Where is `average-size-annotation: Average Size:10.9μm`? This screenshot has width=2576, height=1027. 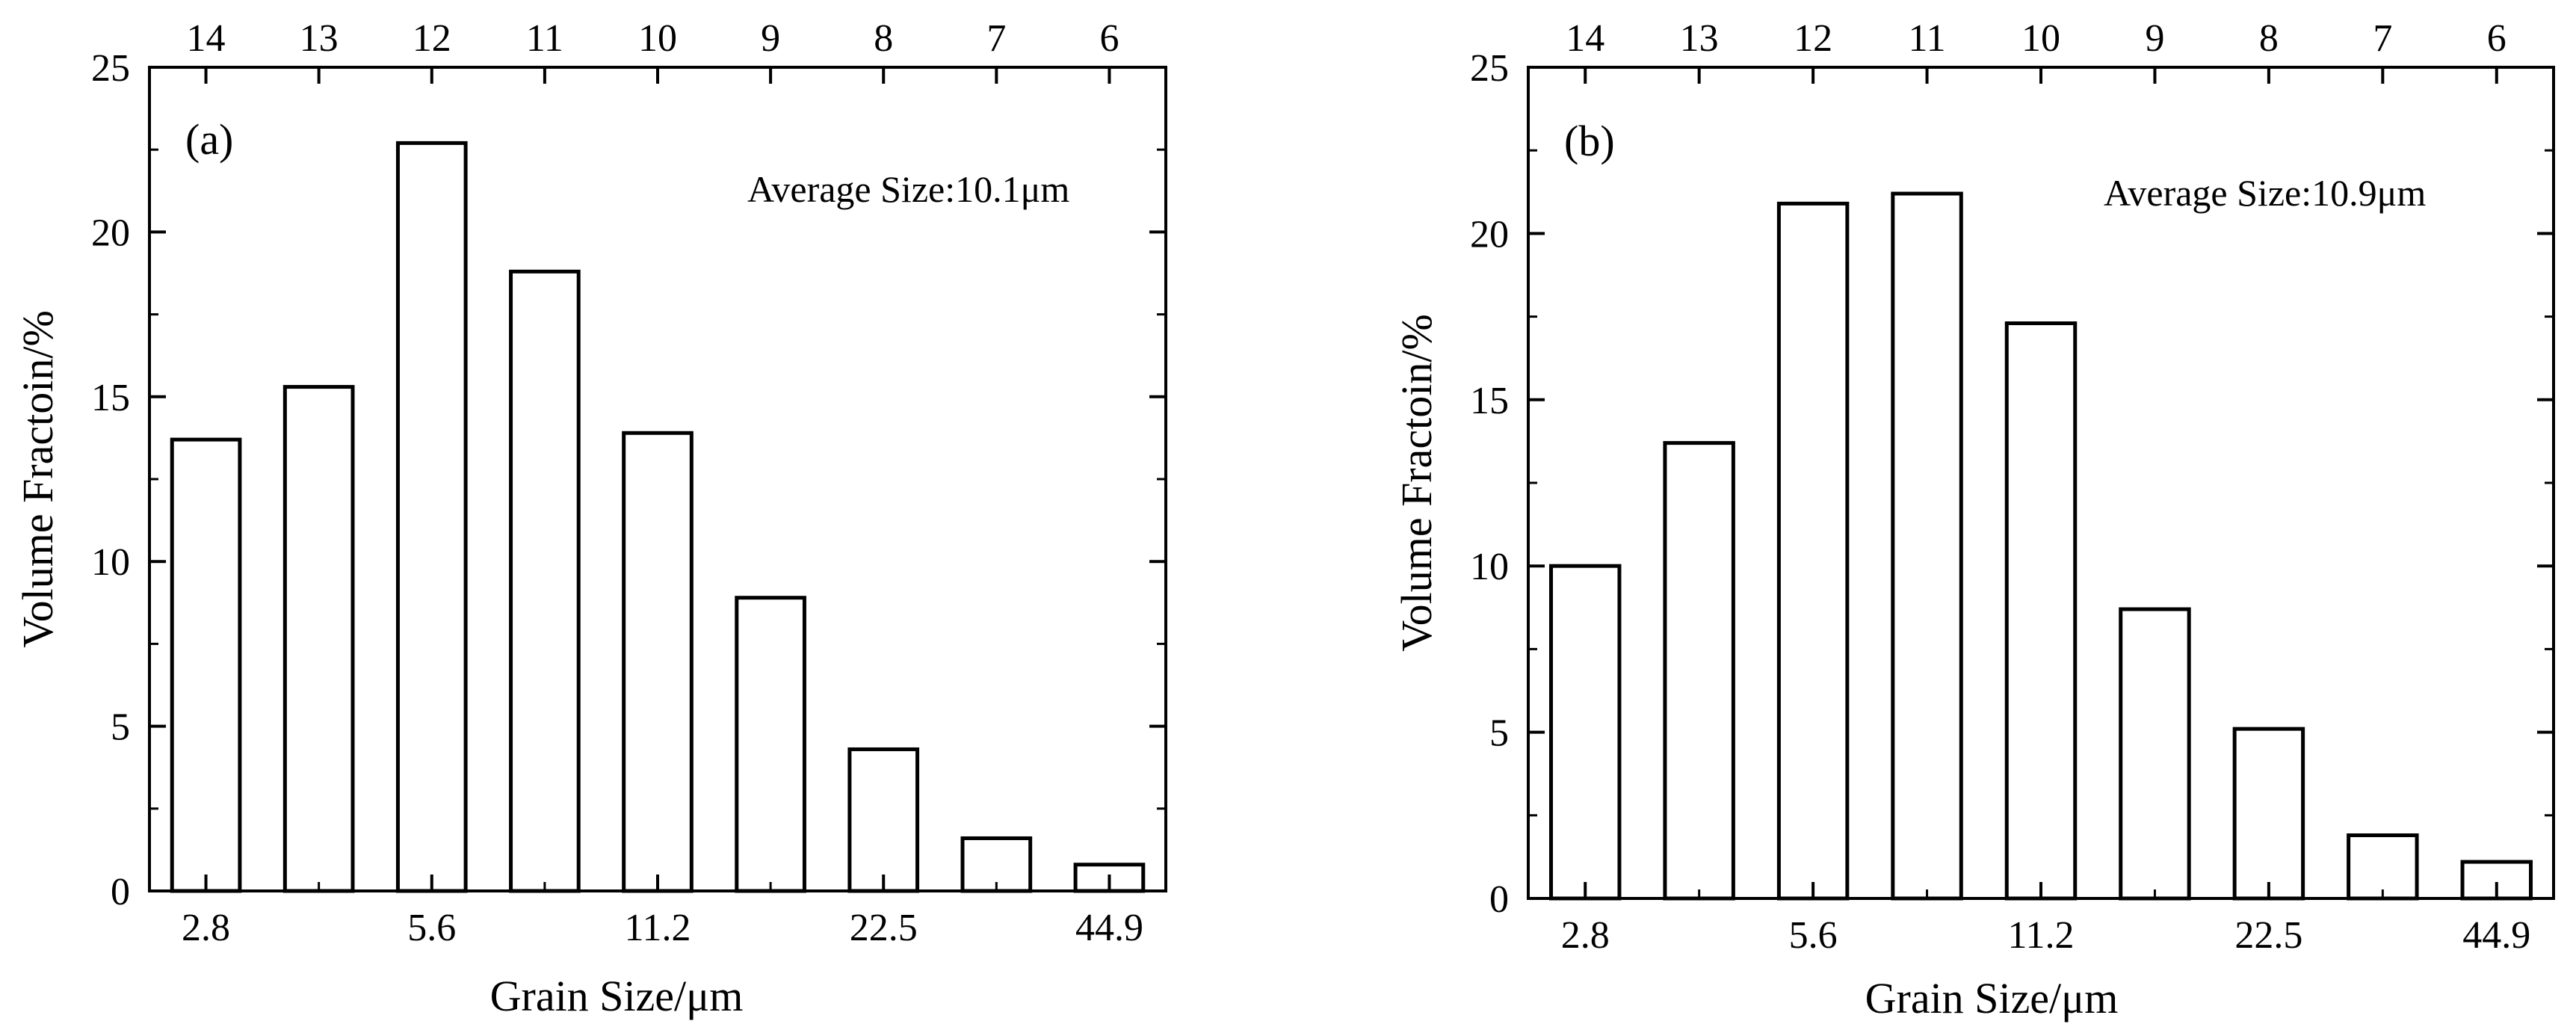
average-size-annotation: Average Size:10.9μm is located at coordinates (2265, 193).